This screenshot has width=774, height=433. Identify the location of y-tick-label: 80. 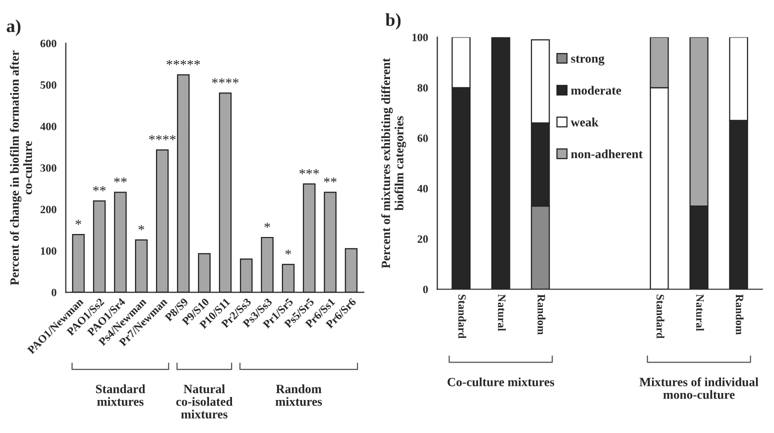
(423, 88).